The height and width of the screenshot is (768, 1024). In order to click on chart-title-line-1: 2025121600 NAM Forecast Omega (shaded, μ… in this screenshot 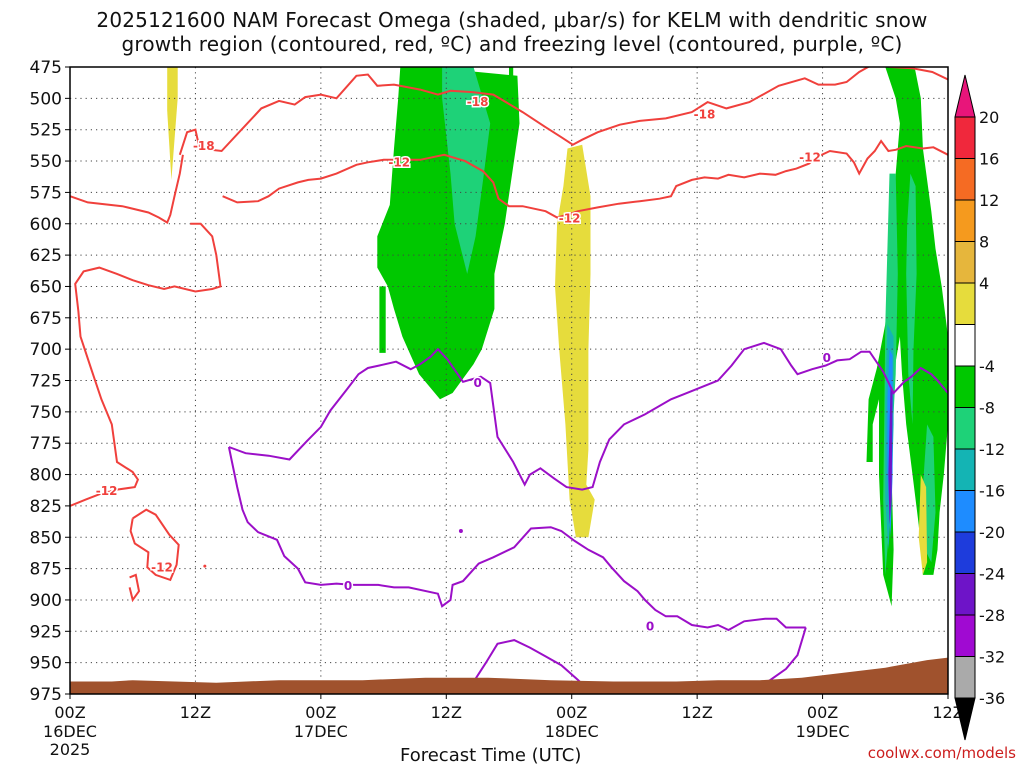, I will do `click(512, 20)`.